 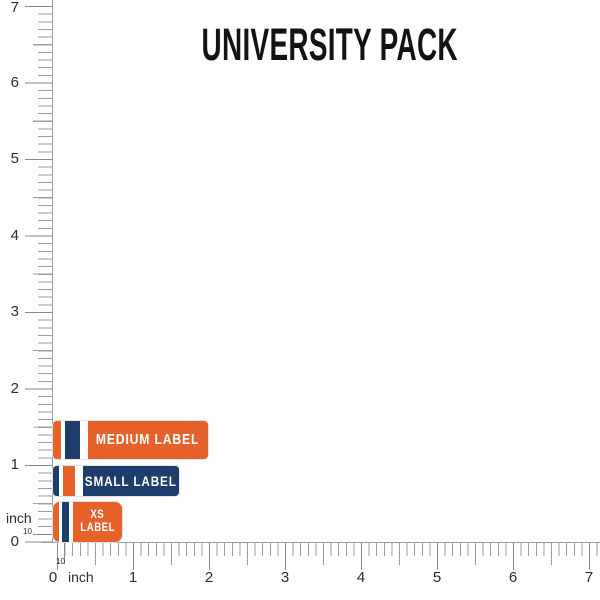 I want to click on v-ruler-number-7: 7, so click(x=14, y=8).